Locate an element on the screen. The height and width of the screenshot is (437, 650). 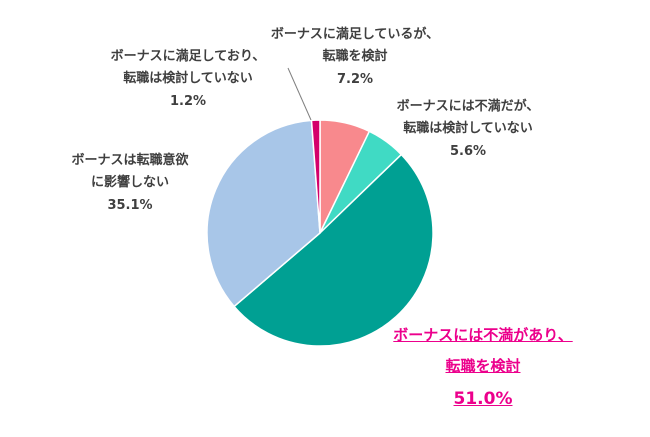
label-dissatisfied-considering-highlight: ボーナスには不満があり、 転職を検討 51.0% is located at coordinates (483, 368).